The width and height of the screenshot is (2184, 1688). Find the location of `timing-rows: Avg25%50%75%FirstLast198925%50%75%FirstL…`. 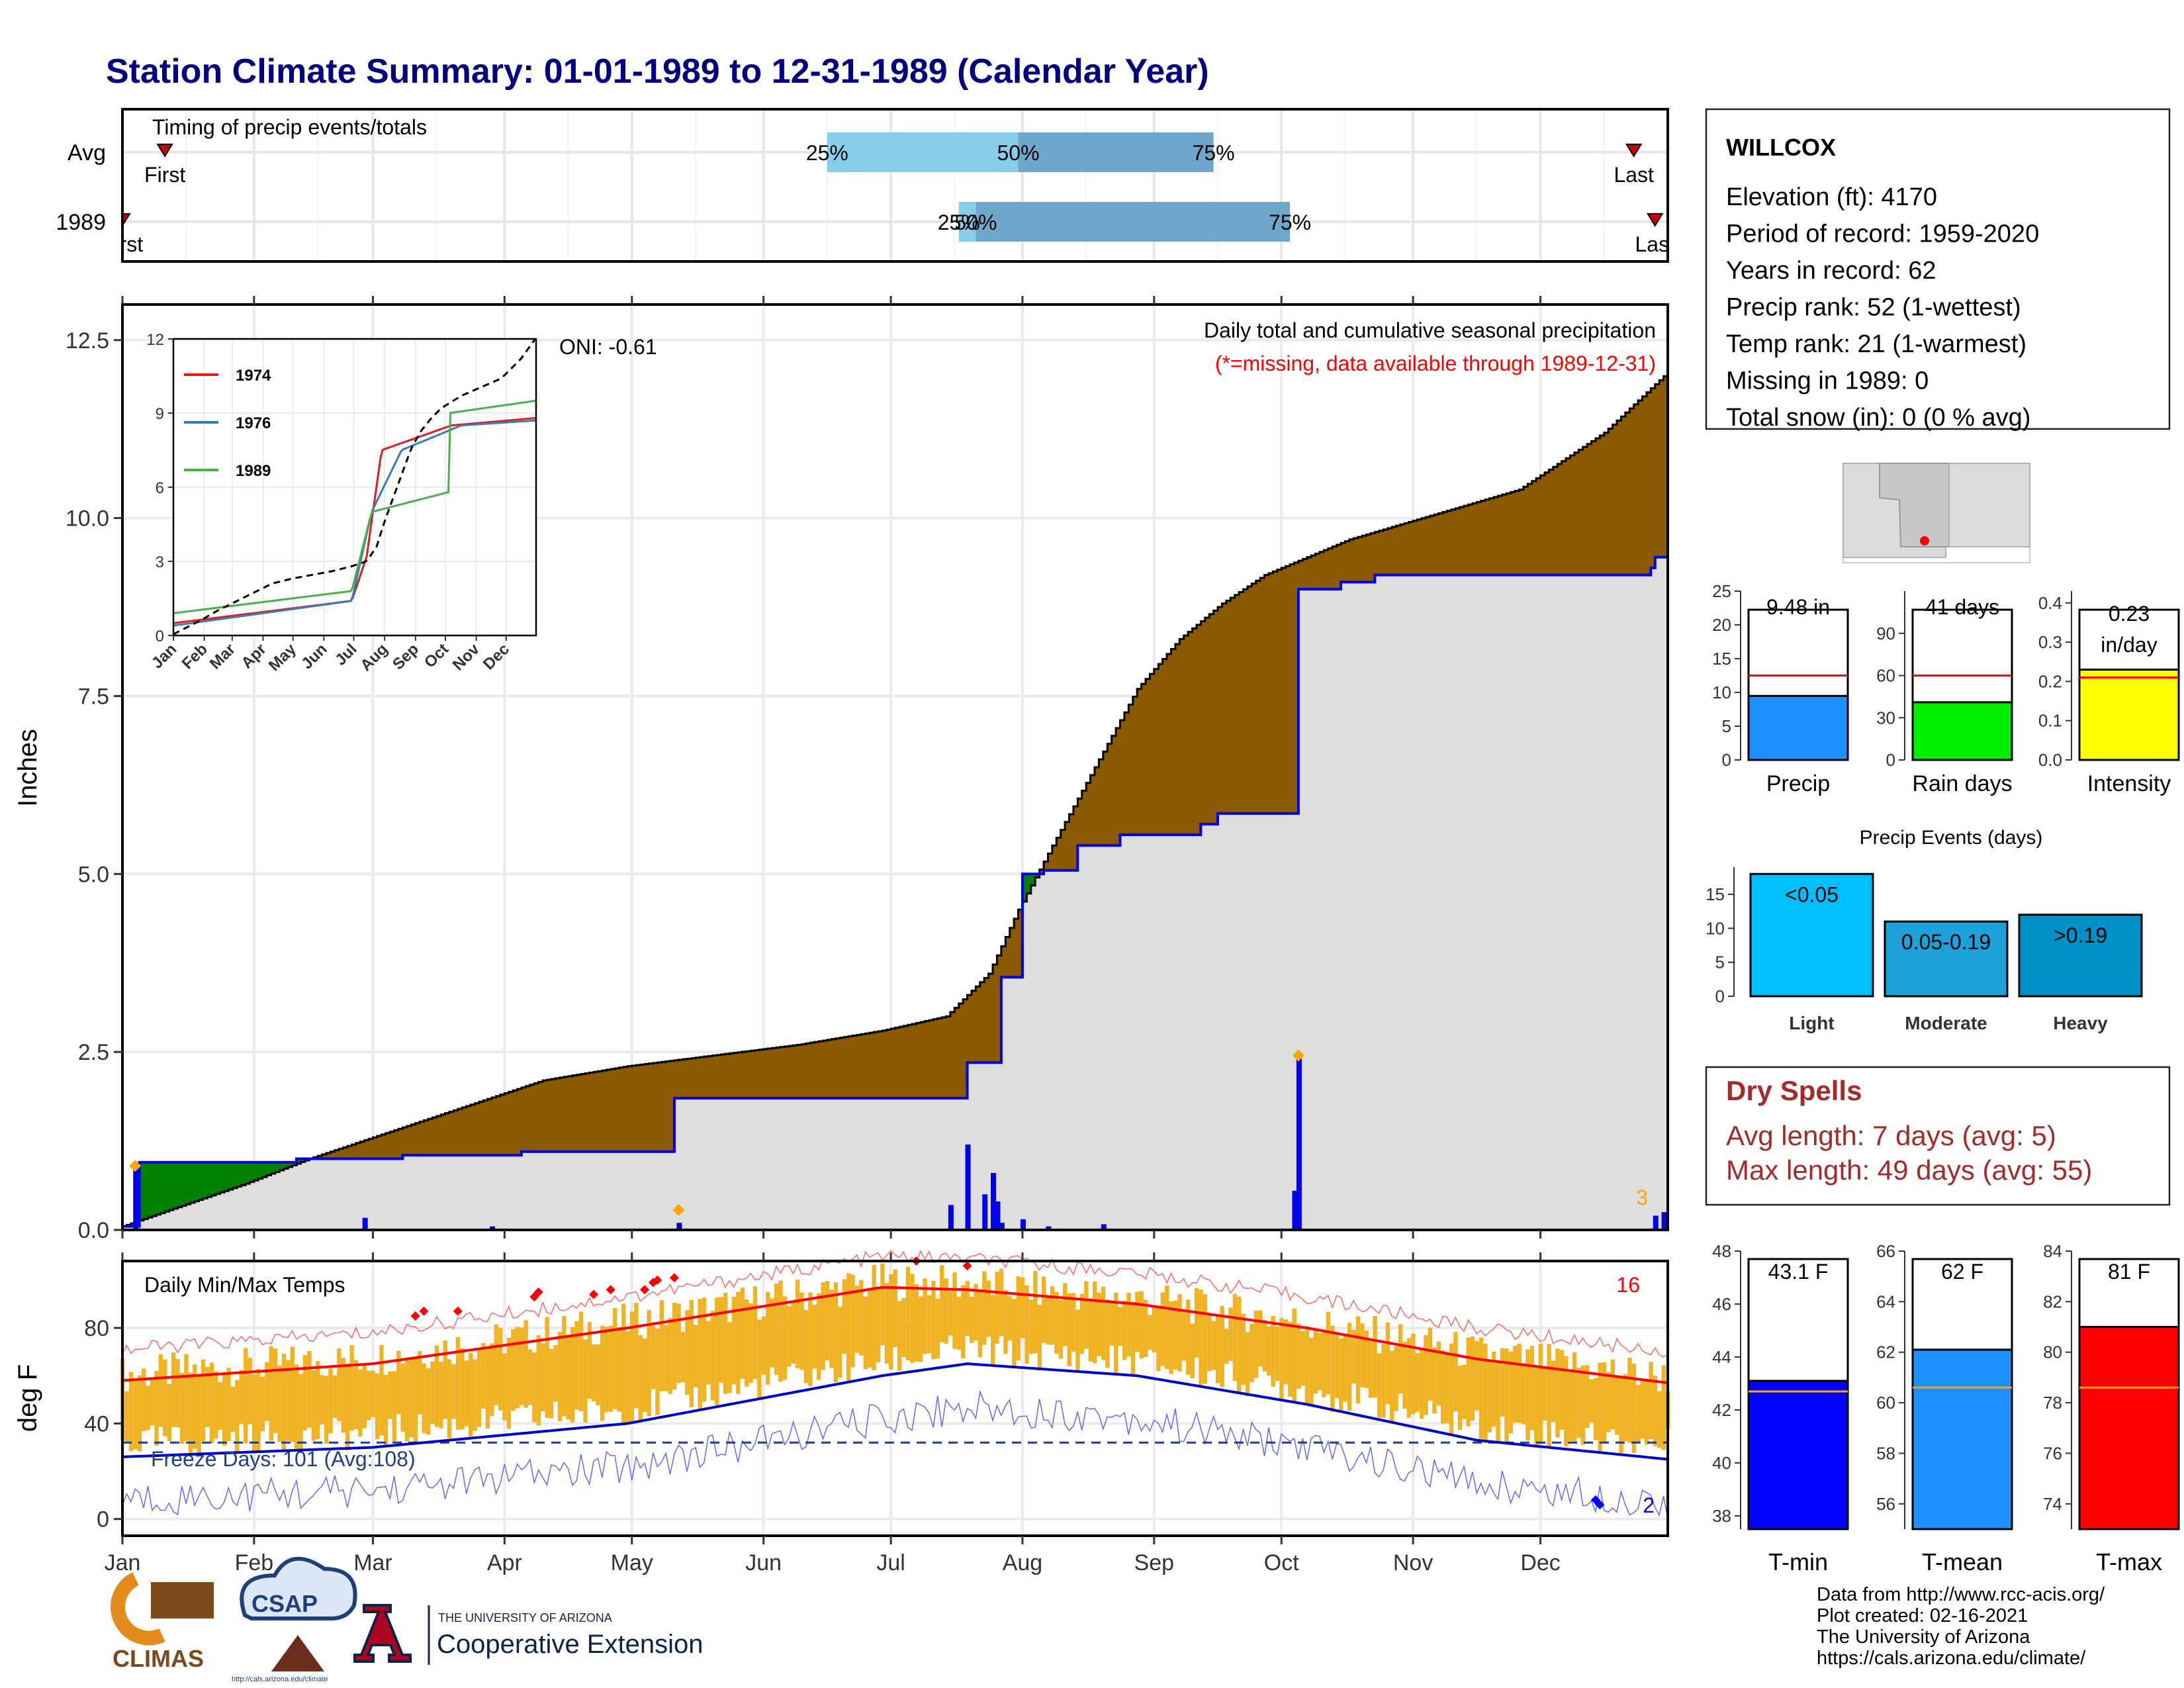

timing-rows: Avg25%50%75%FirstLast198925%50%75%FirstL… is located at coordinates (851, 185).